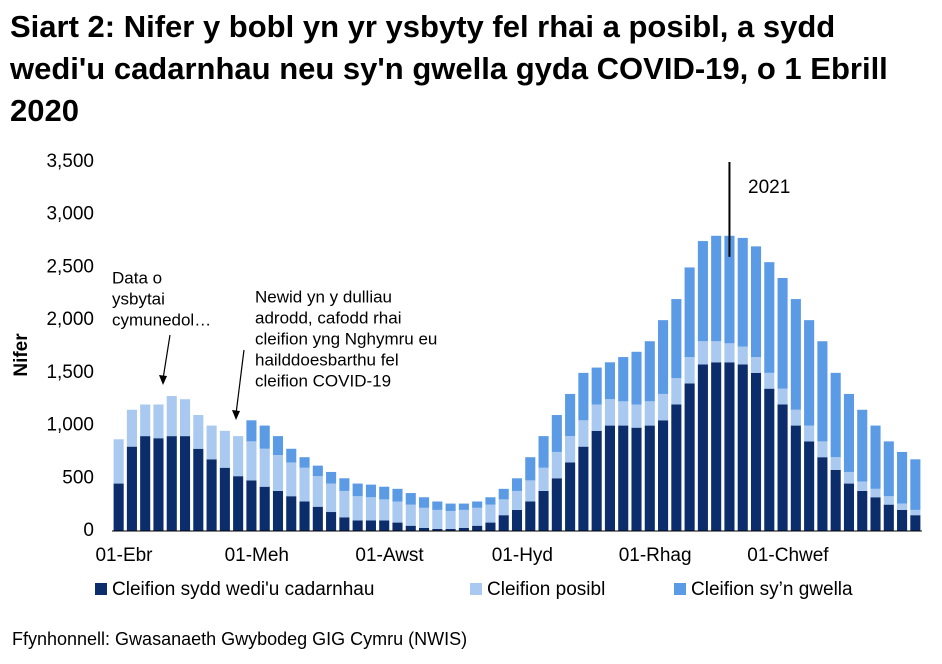 Image resolution: width=942 pixels, height=664 pixels. I want to click on legend-label: Cleifion sydd wedi'u cadarnhau, so click(243, 589).